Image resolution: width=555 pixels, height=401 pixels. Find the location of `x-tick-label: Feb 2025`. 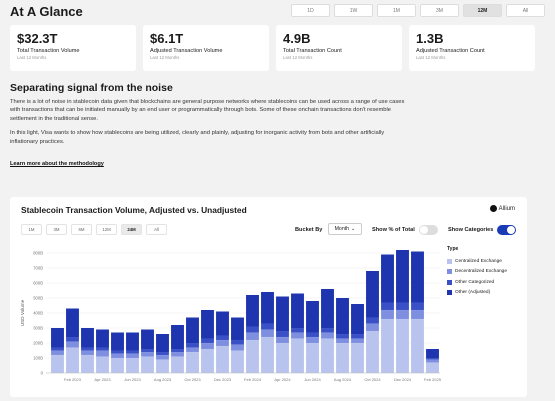

x-tick-label: Feb 2025 is located at coordinates (433, 379).